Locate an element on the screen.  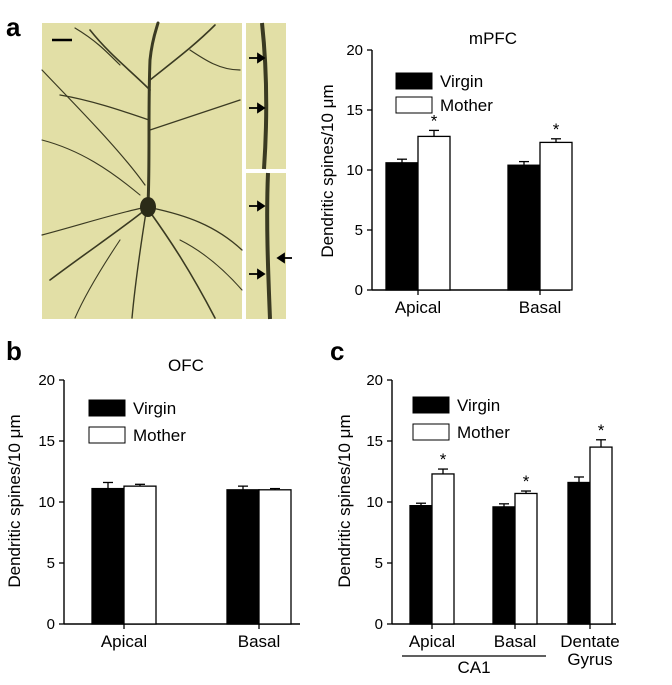
inset-dendrite-top is located at coordinates (264, 96).